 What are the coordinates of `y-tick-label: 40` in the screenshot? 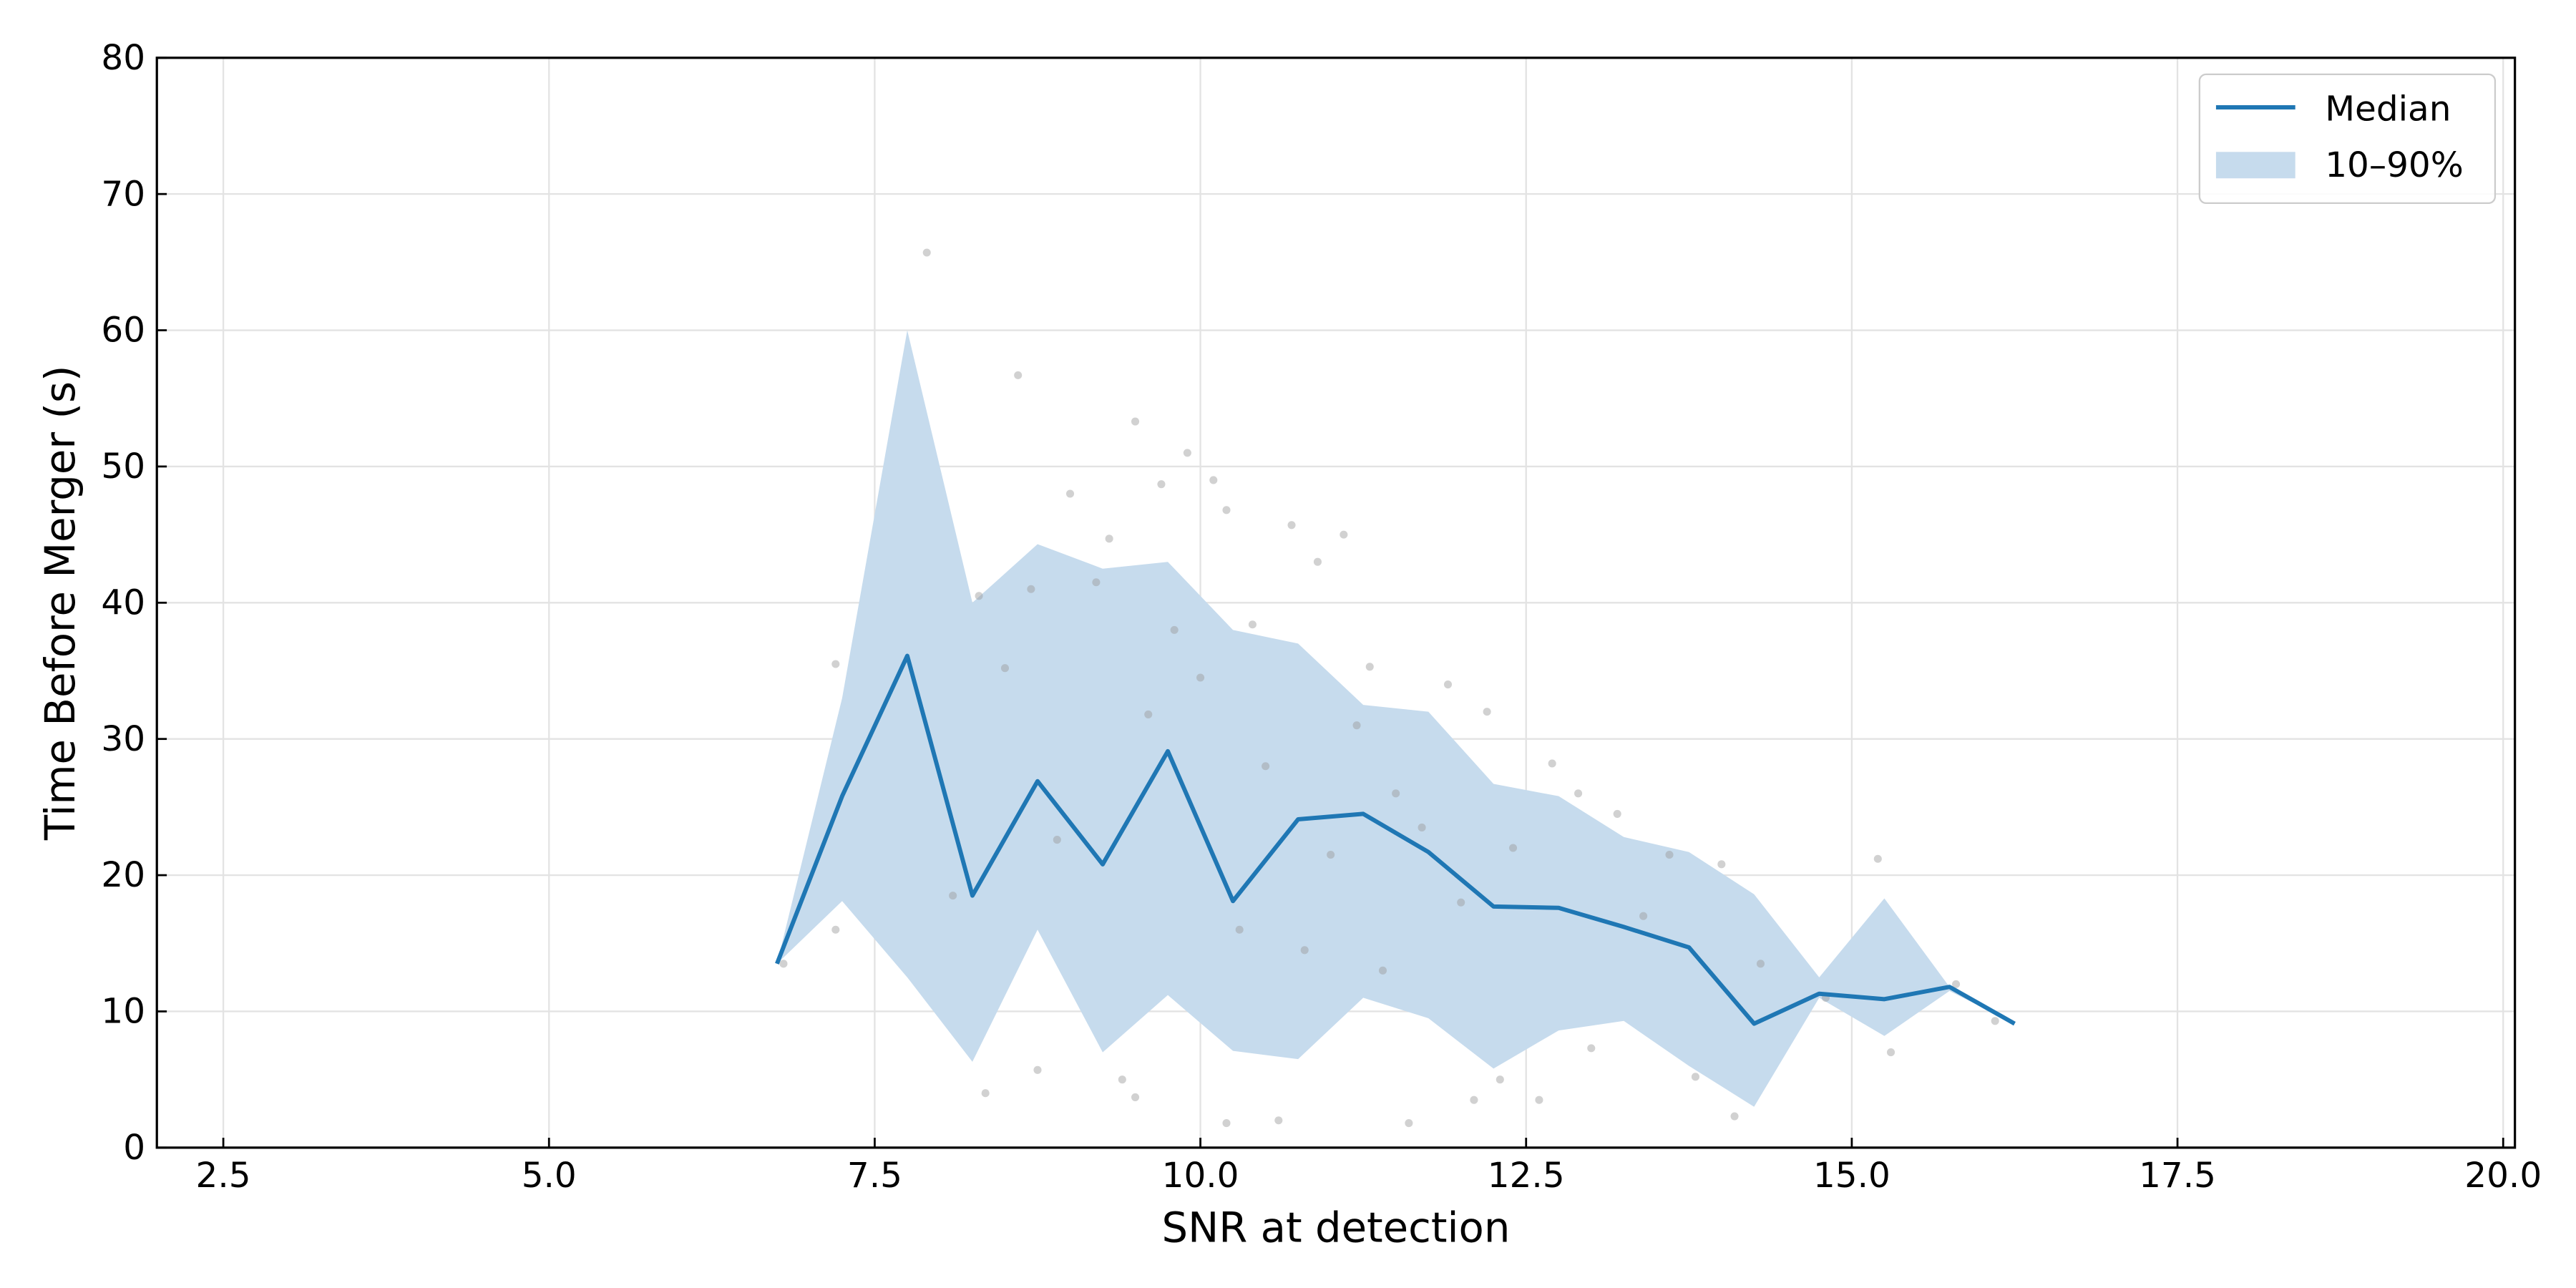 It's located at (123, 602).